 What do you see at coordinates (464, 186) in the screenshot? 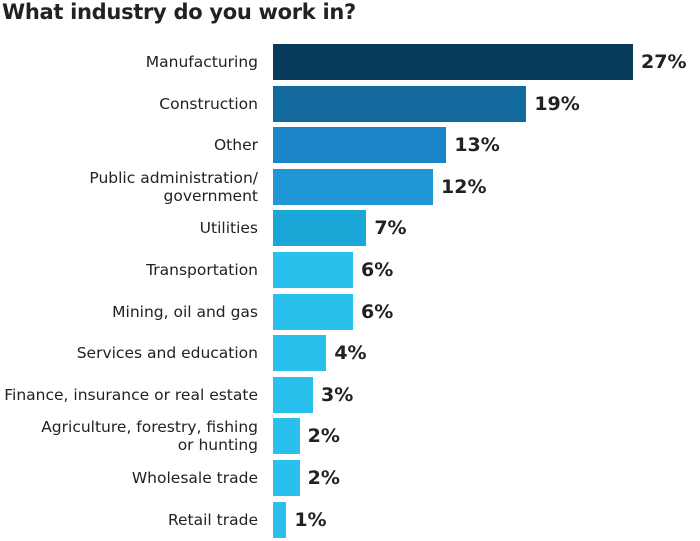
I see `value-label: 12%` at bounding box center [464, 186].